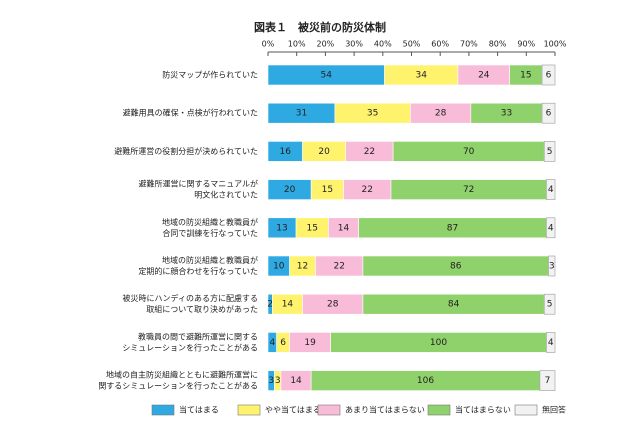 This screenshot has height=426, width=640. What do you see at coordinates (190, 347) in the screenshot?
I see `category-label: シミュレーションを行ったことがある` at bounding box center [190, 347].